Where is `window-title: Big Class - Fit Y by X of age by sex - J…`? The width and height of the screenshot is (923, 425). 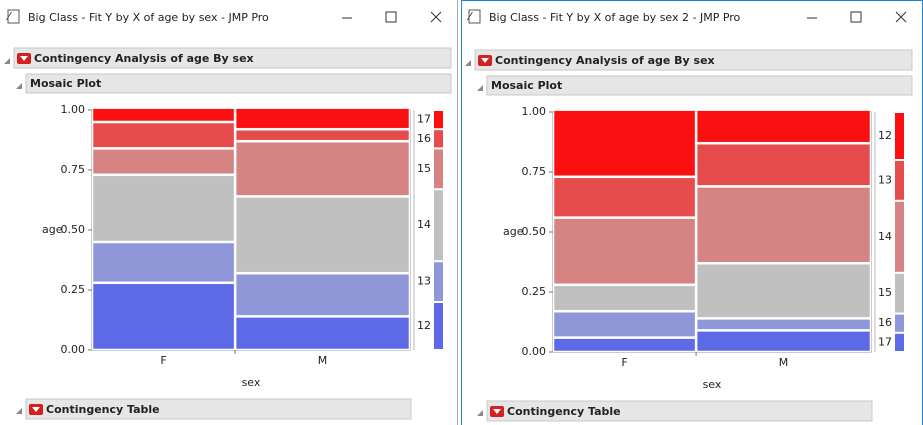
window-title: Big Class - Fit Y by X of age by sex - J… is located at coordinates (148, 17).